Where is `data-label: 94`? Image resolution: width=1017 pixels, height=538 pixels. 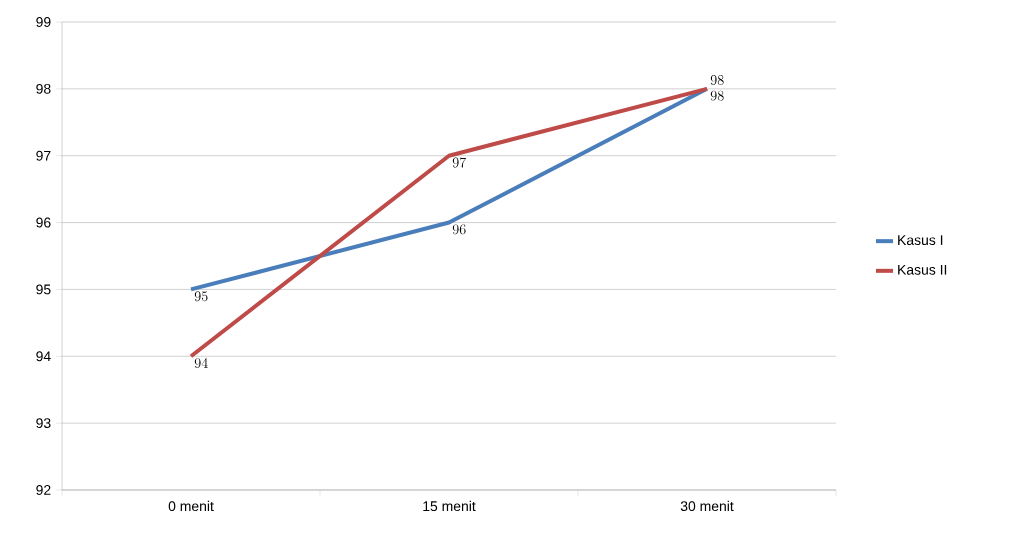
data-label: 94 is located at coordinates (201, 363).